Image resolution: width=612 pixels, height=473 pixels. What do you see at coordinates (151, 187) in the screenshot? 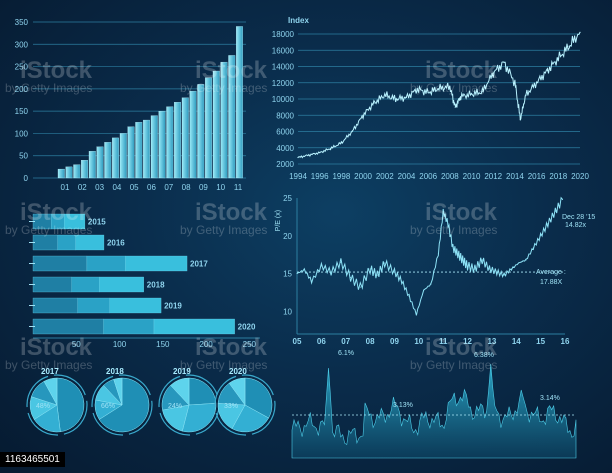
I see `bar-chart-x-tick: 06` at bounding box center [151, 187].